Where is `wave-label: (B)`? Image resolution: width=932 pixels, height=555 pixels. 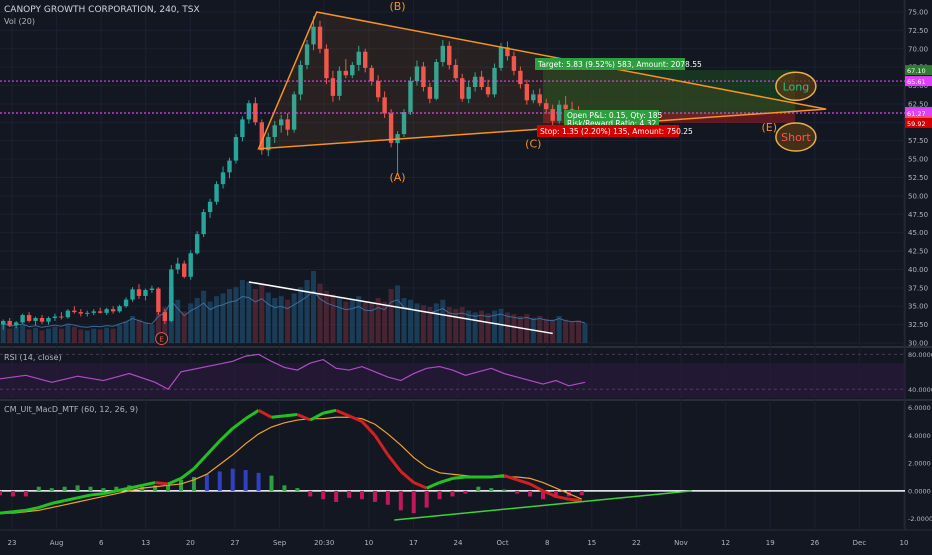
wave-label: (B) is located at coordinates (397, 6).